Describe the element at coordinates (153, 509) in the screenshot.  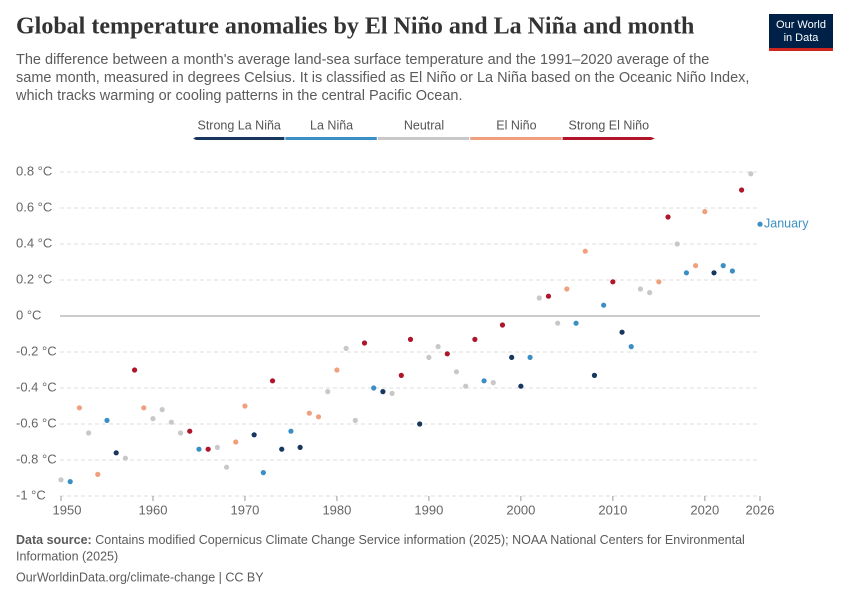
I see `x-tick-label: 1960` at that location.